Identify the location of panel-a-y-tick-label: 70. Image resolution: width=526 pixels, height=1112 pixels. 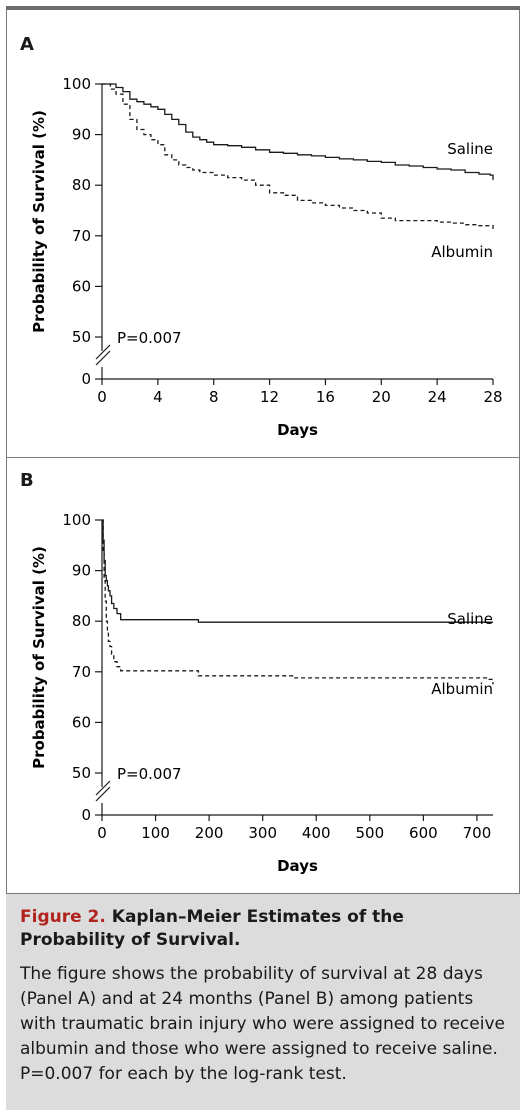
(81, 236).